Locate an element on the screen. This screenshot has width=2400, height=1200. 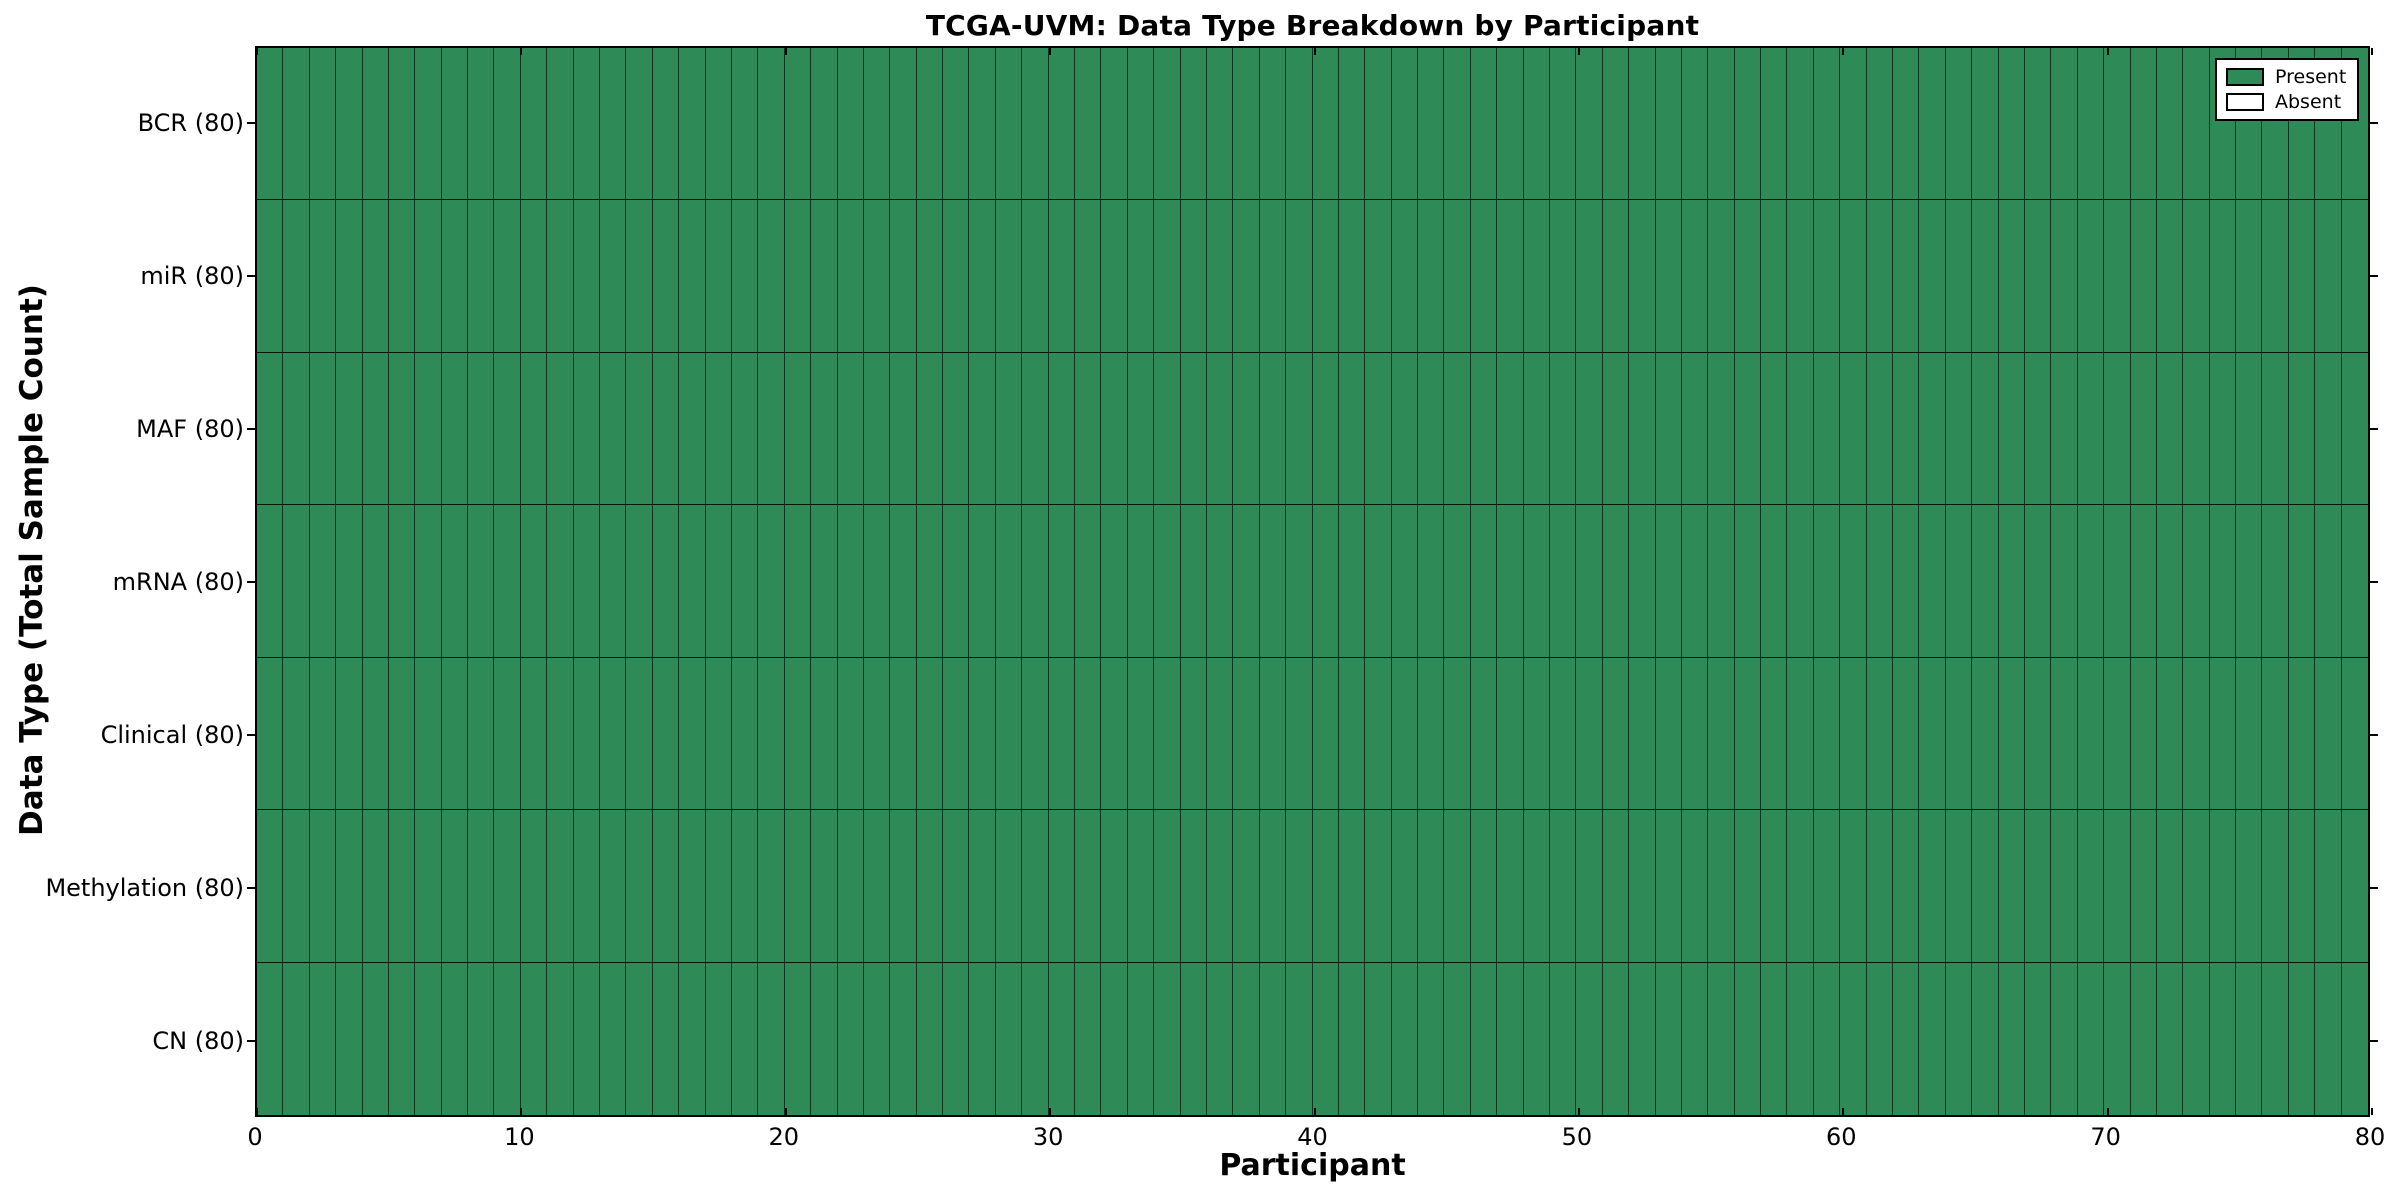
x-tick-label: 20 is located at coordinates (784, 1137).